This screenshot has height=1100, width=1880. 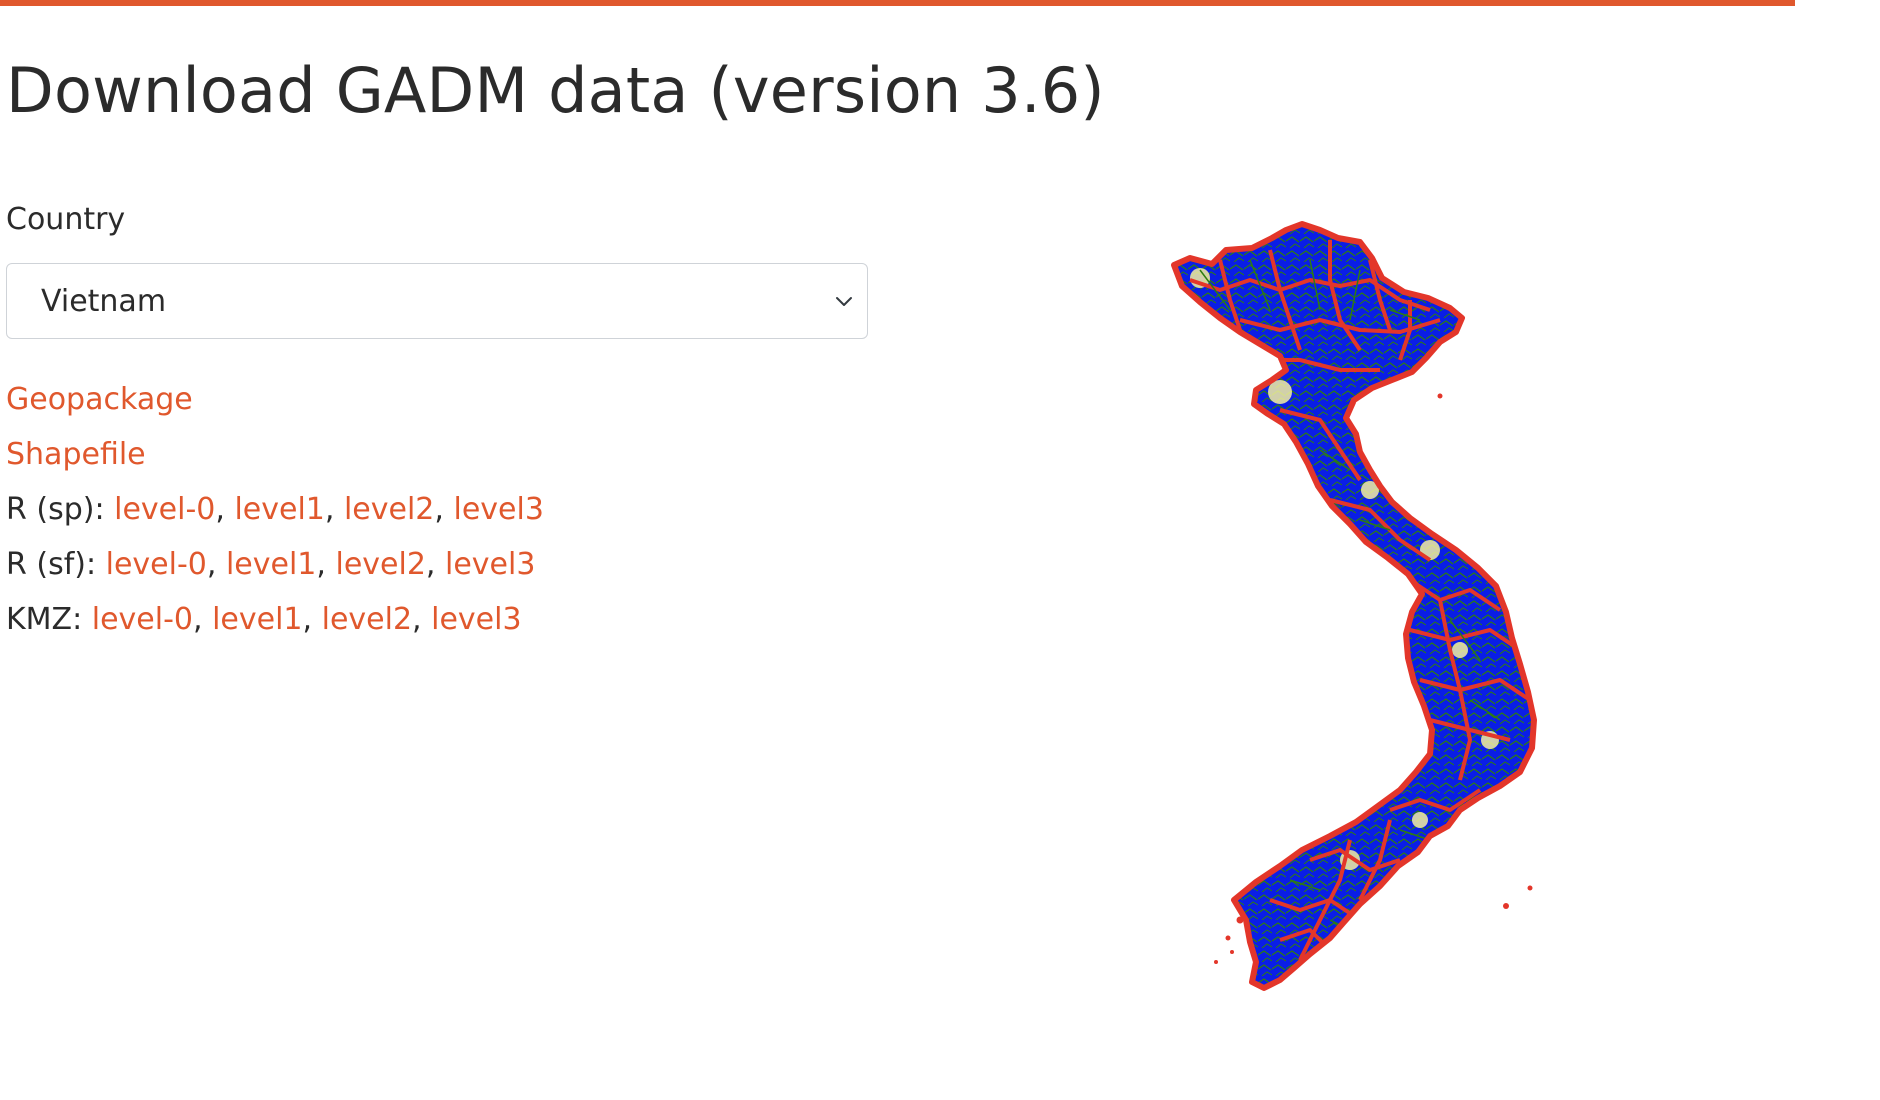 What do you see at coordinates (1373, 678) in the screenshot?
I see `map-islands` at bounding box center [1373, 678].